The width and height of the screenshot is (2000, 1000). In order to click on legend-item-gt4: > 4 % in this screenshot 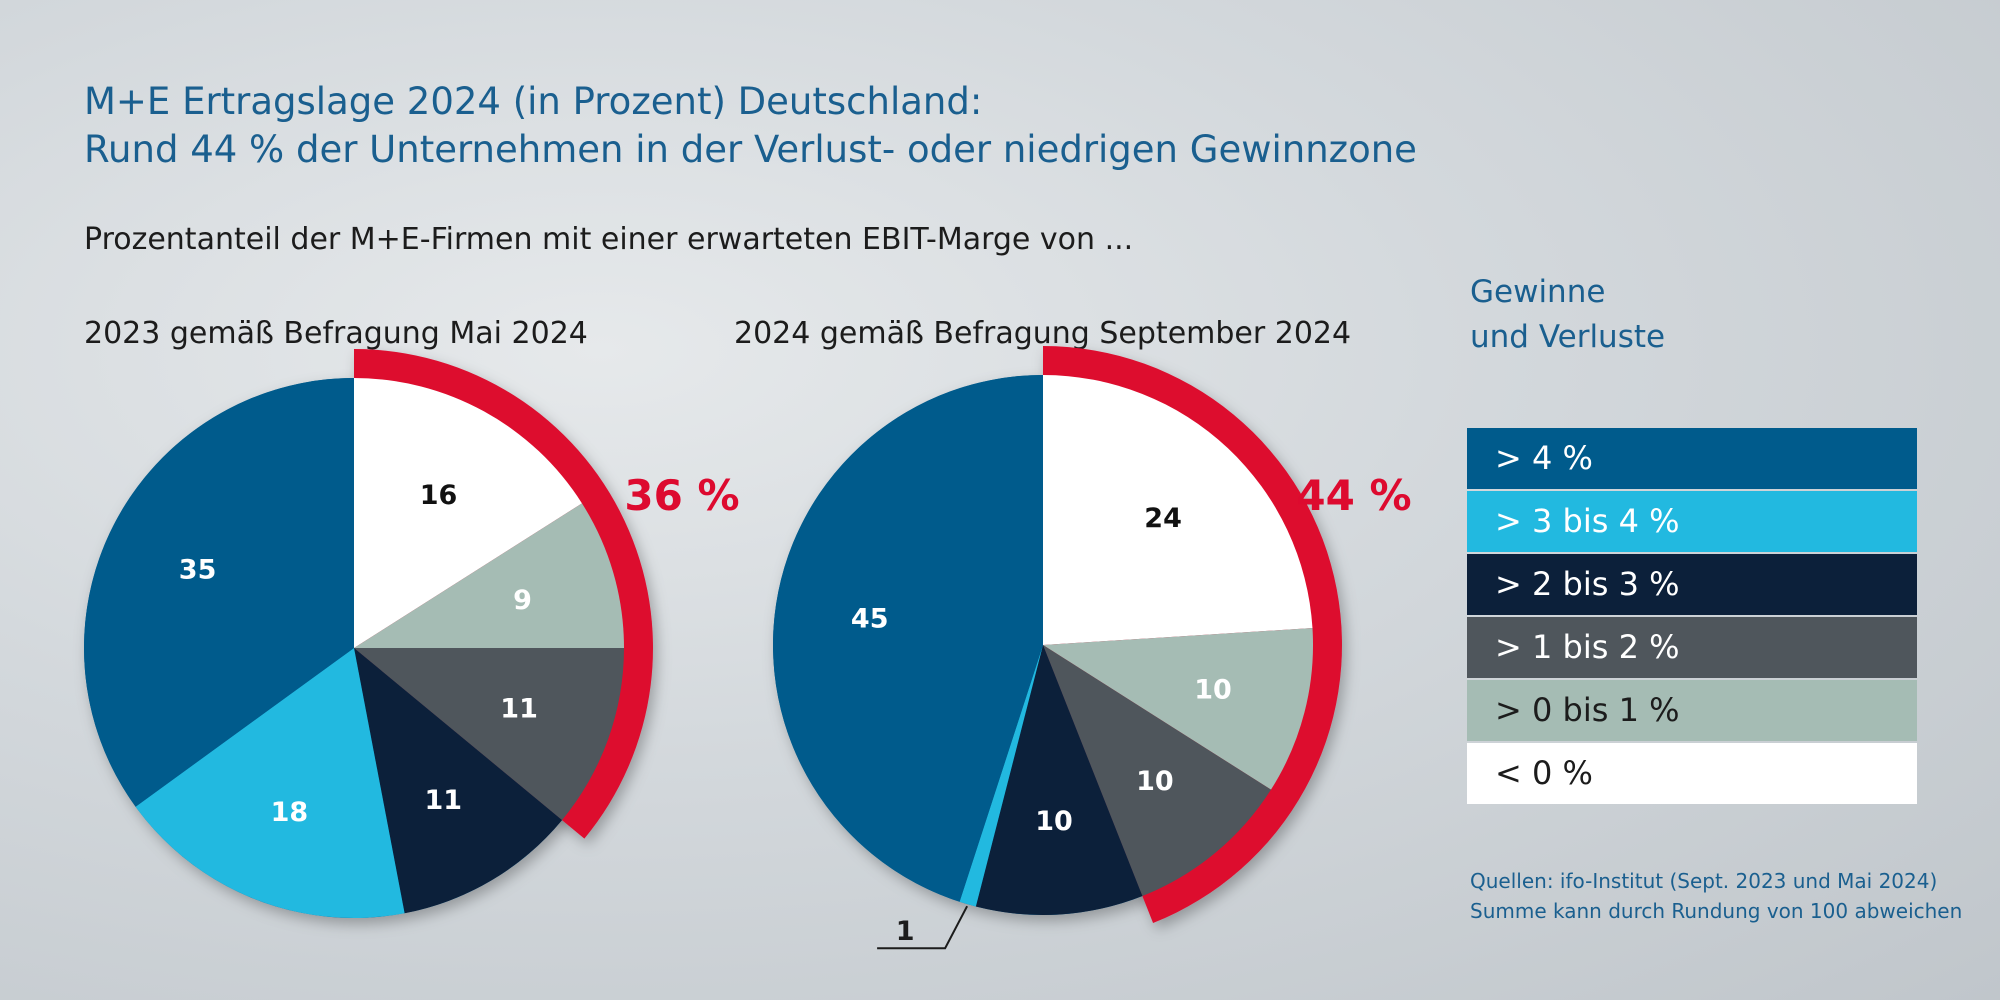, I will do `click(1692, 458)`.